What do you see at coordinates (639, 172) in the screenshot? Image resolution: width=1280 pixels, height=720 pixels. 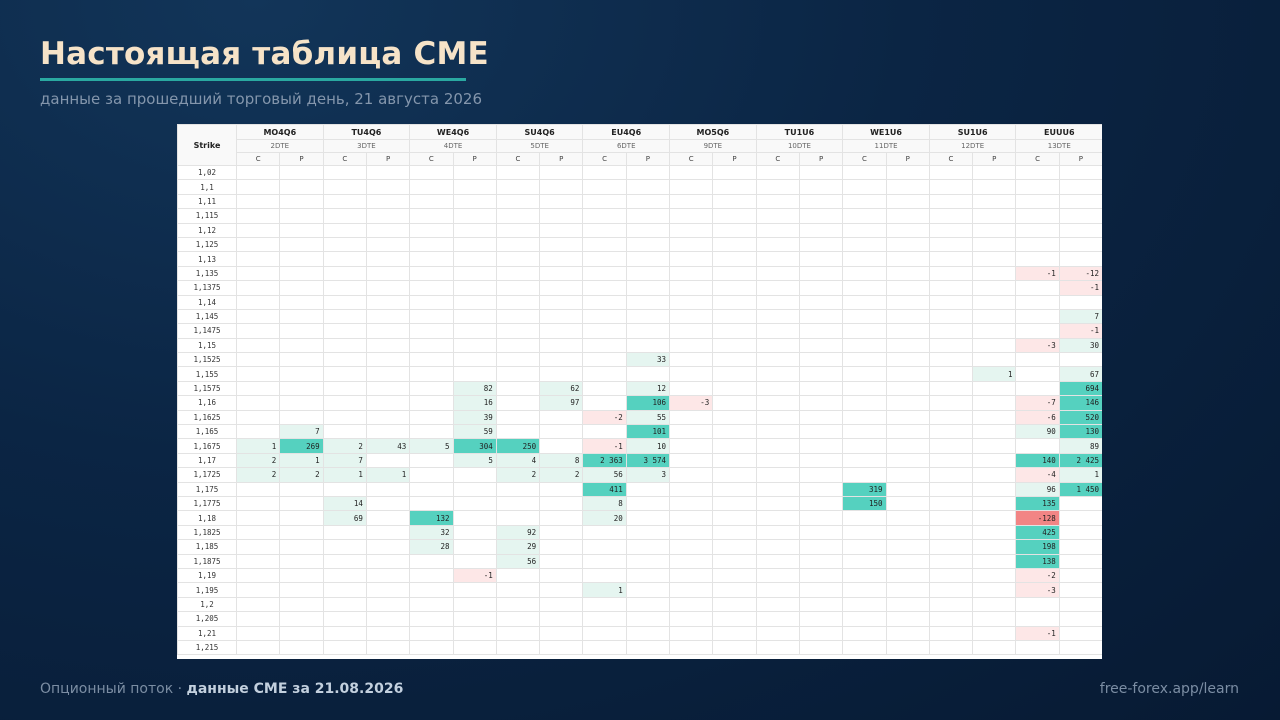 I see `table-row: 1,02` at bounding box center [639, 172].